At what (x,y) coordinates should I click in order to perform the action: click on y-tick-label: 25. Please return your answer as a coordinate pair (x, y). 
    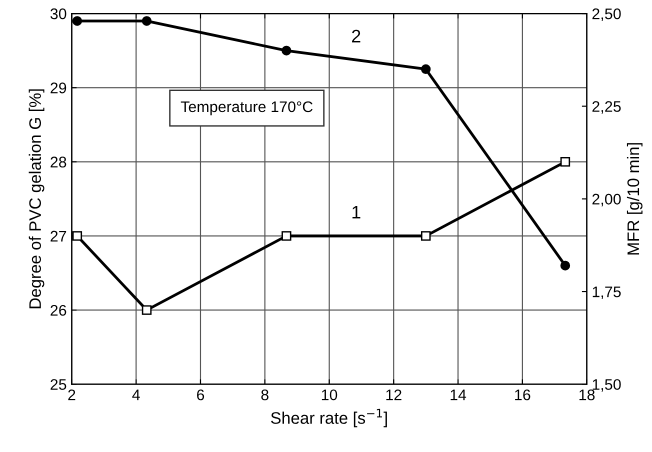
    Looking at the image, I should click on (58, 384).